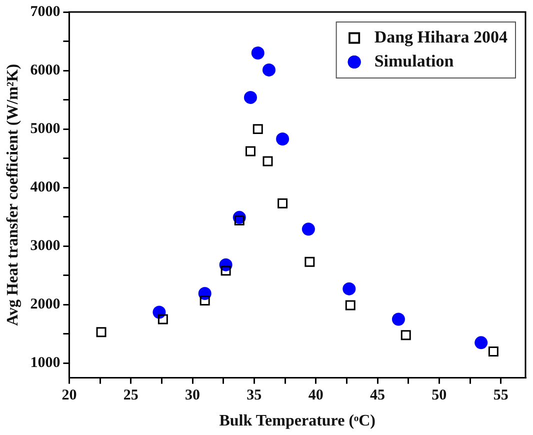 The image size is (533, 435). Describe the element at coordinates (297, 421) in the screenshot. I see `x-axis-title: Bulk Temperature (ᵒC)` at that location.